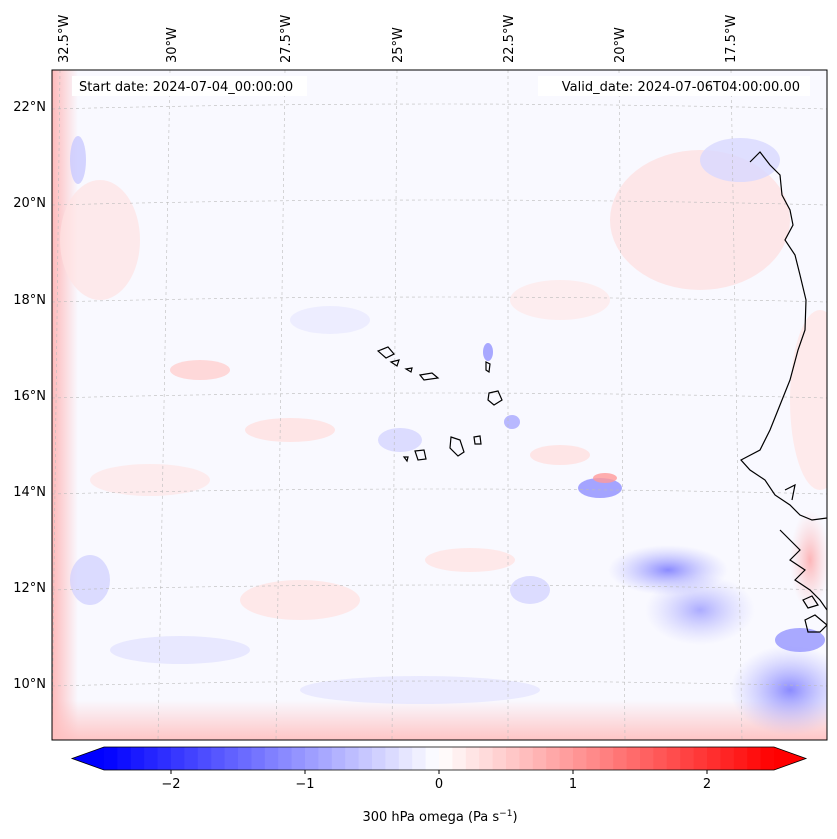  What do you see at coordinates (620, 45) in the screenshot?
I see `lon-label: 20°W` at bounding box center [620, 45].